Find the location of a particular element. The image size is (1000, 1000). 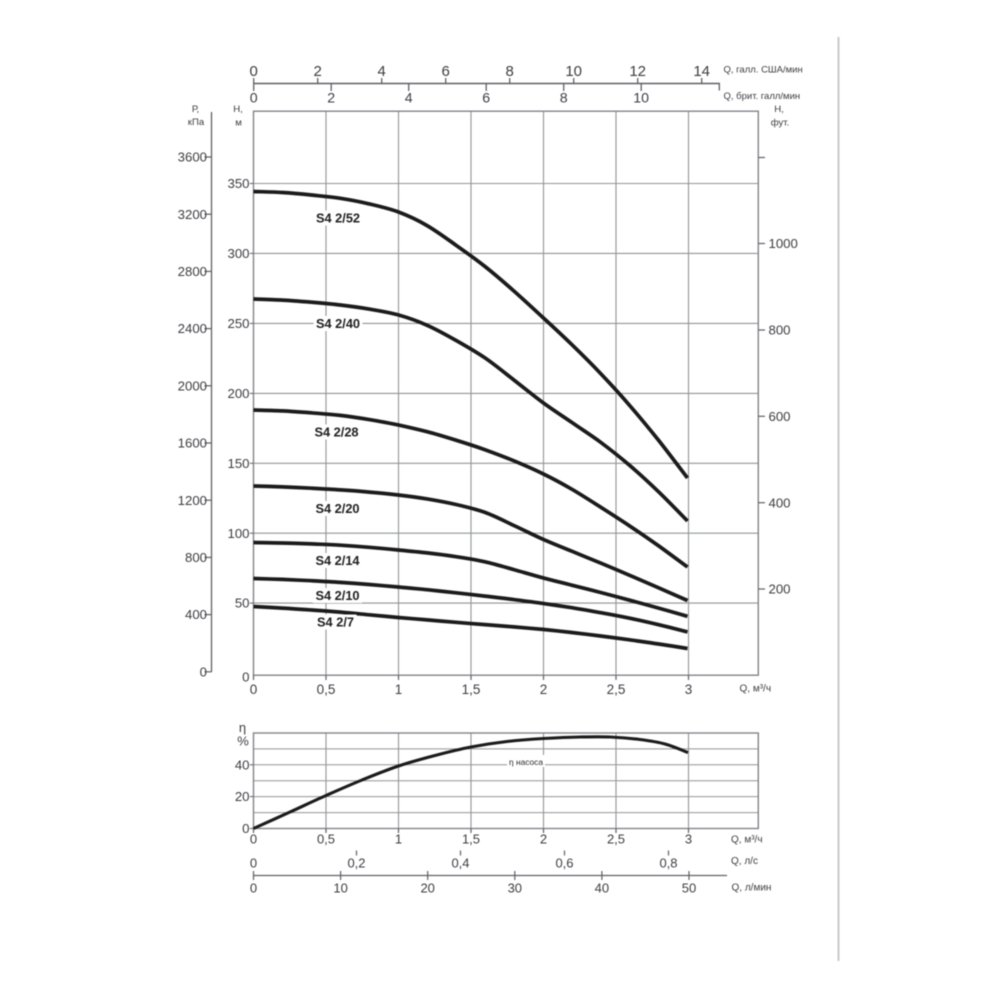

svg-text: 3600 is located at coordinates (192, 157).